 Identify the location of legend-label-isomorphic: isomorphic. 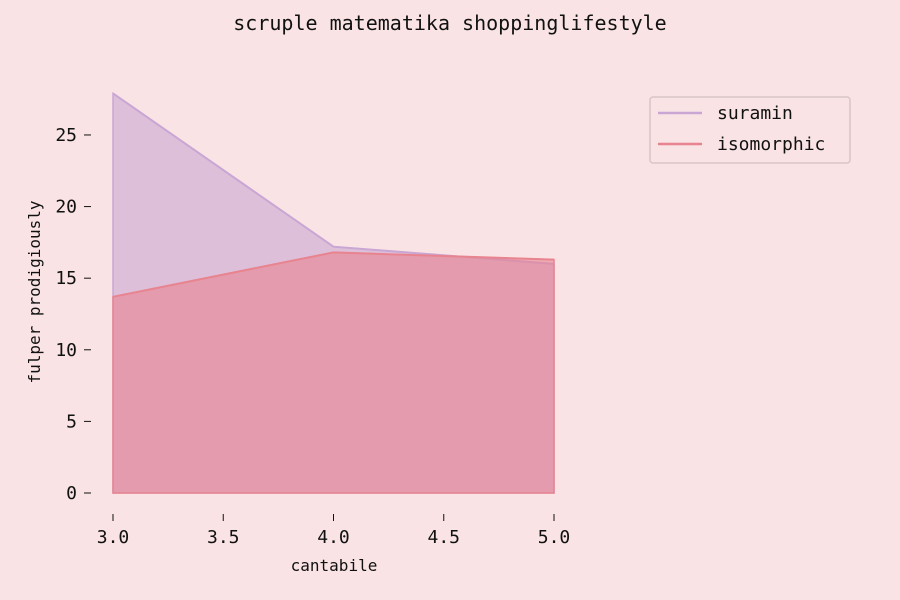
(771, 144).